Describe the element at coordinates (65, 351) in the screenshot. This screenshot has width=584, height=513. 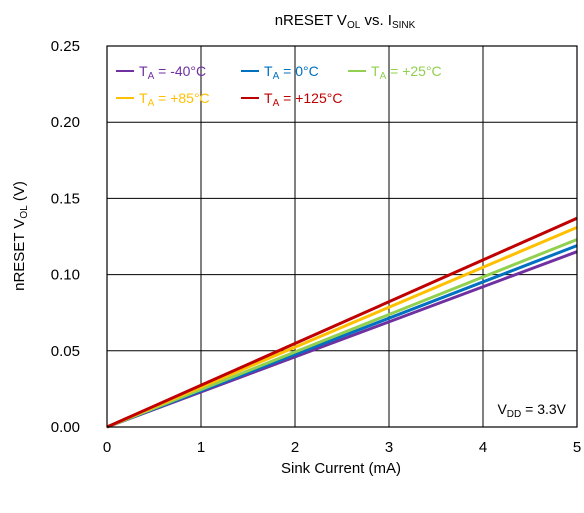
I see `y-tick-label: 0.05` at that location.